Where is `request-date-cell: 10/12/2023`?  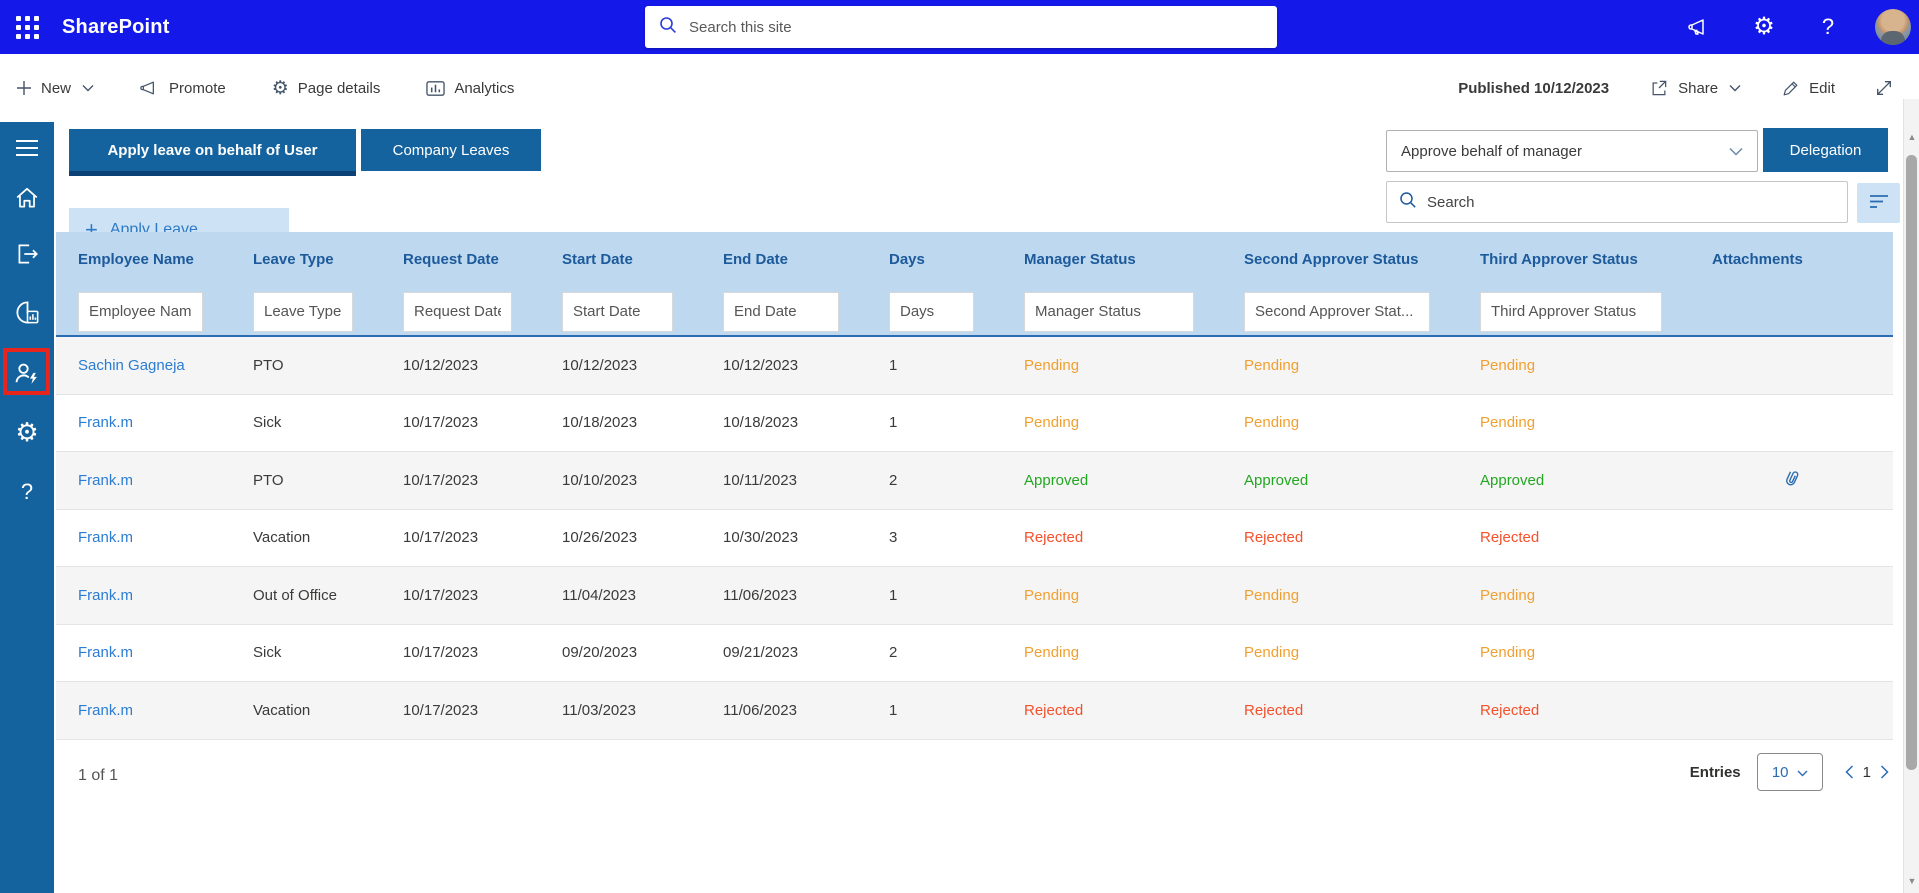
request-date-cell: 10/12/2023 is located at coordinates (441, 365).